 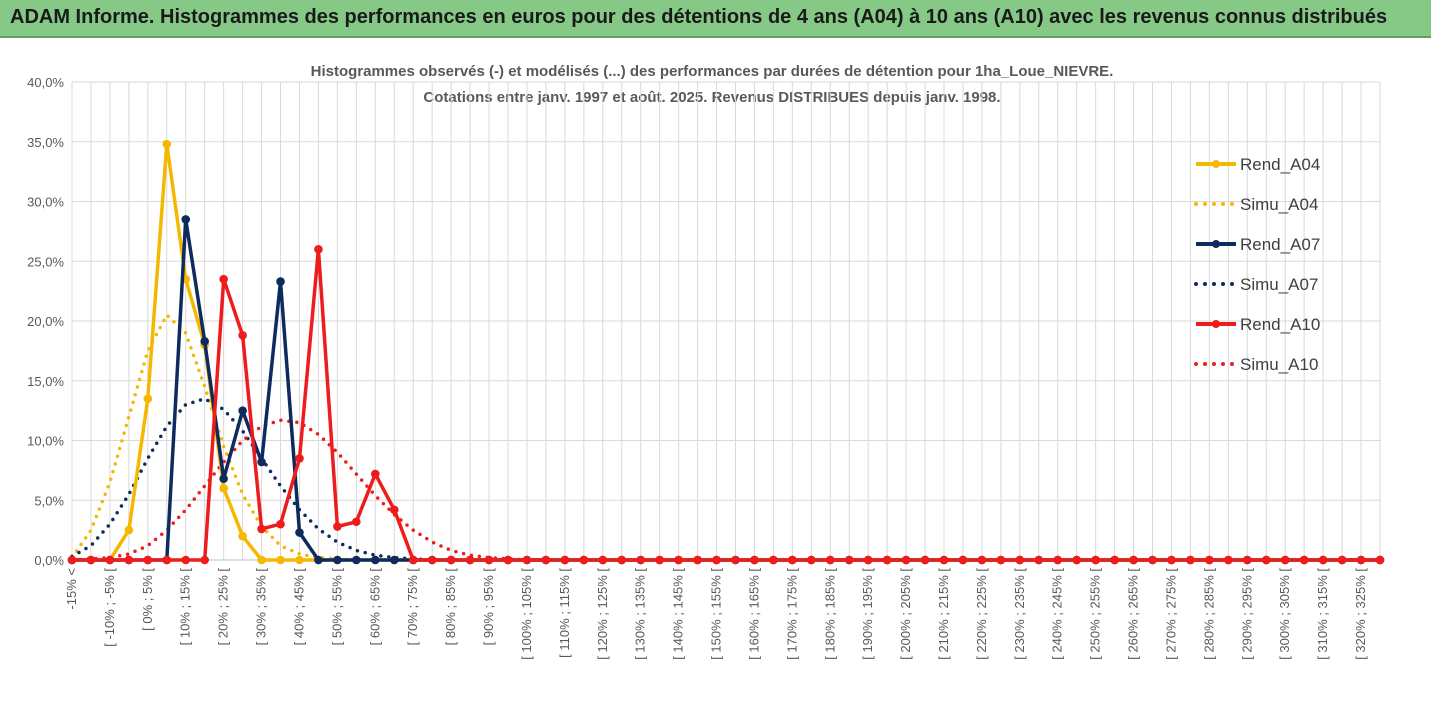 I want to click on x-tick-label: [ 220% ; 225% [, so click(x=981, y=614).